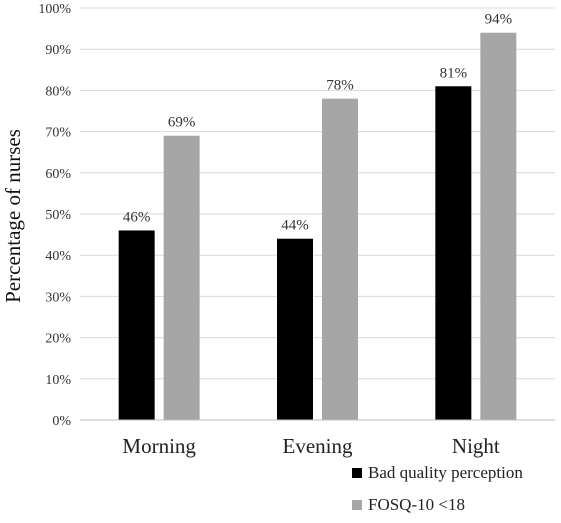 The image size is (561, 523). Describe the element at coordinates (58, 339) in the screenshot. I see `y-tick-label: 20%` at that location.